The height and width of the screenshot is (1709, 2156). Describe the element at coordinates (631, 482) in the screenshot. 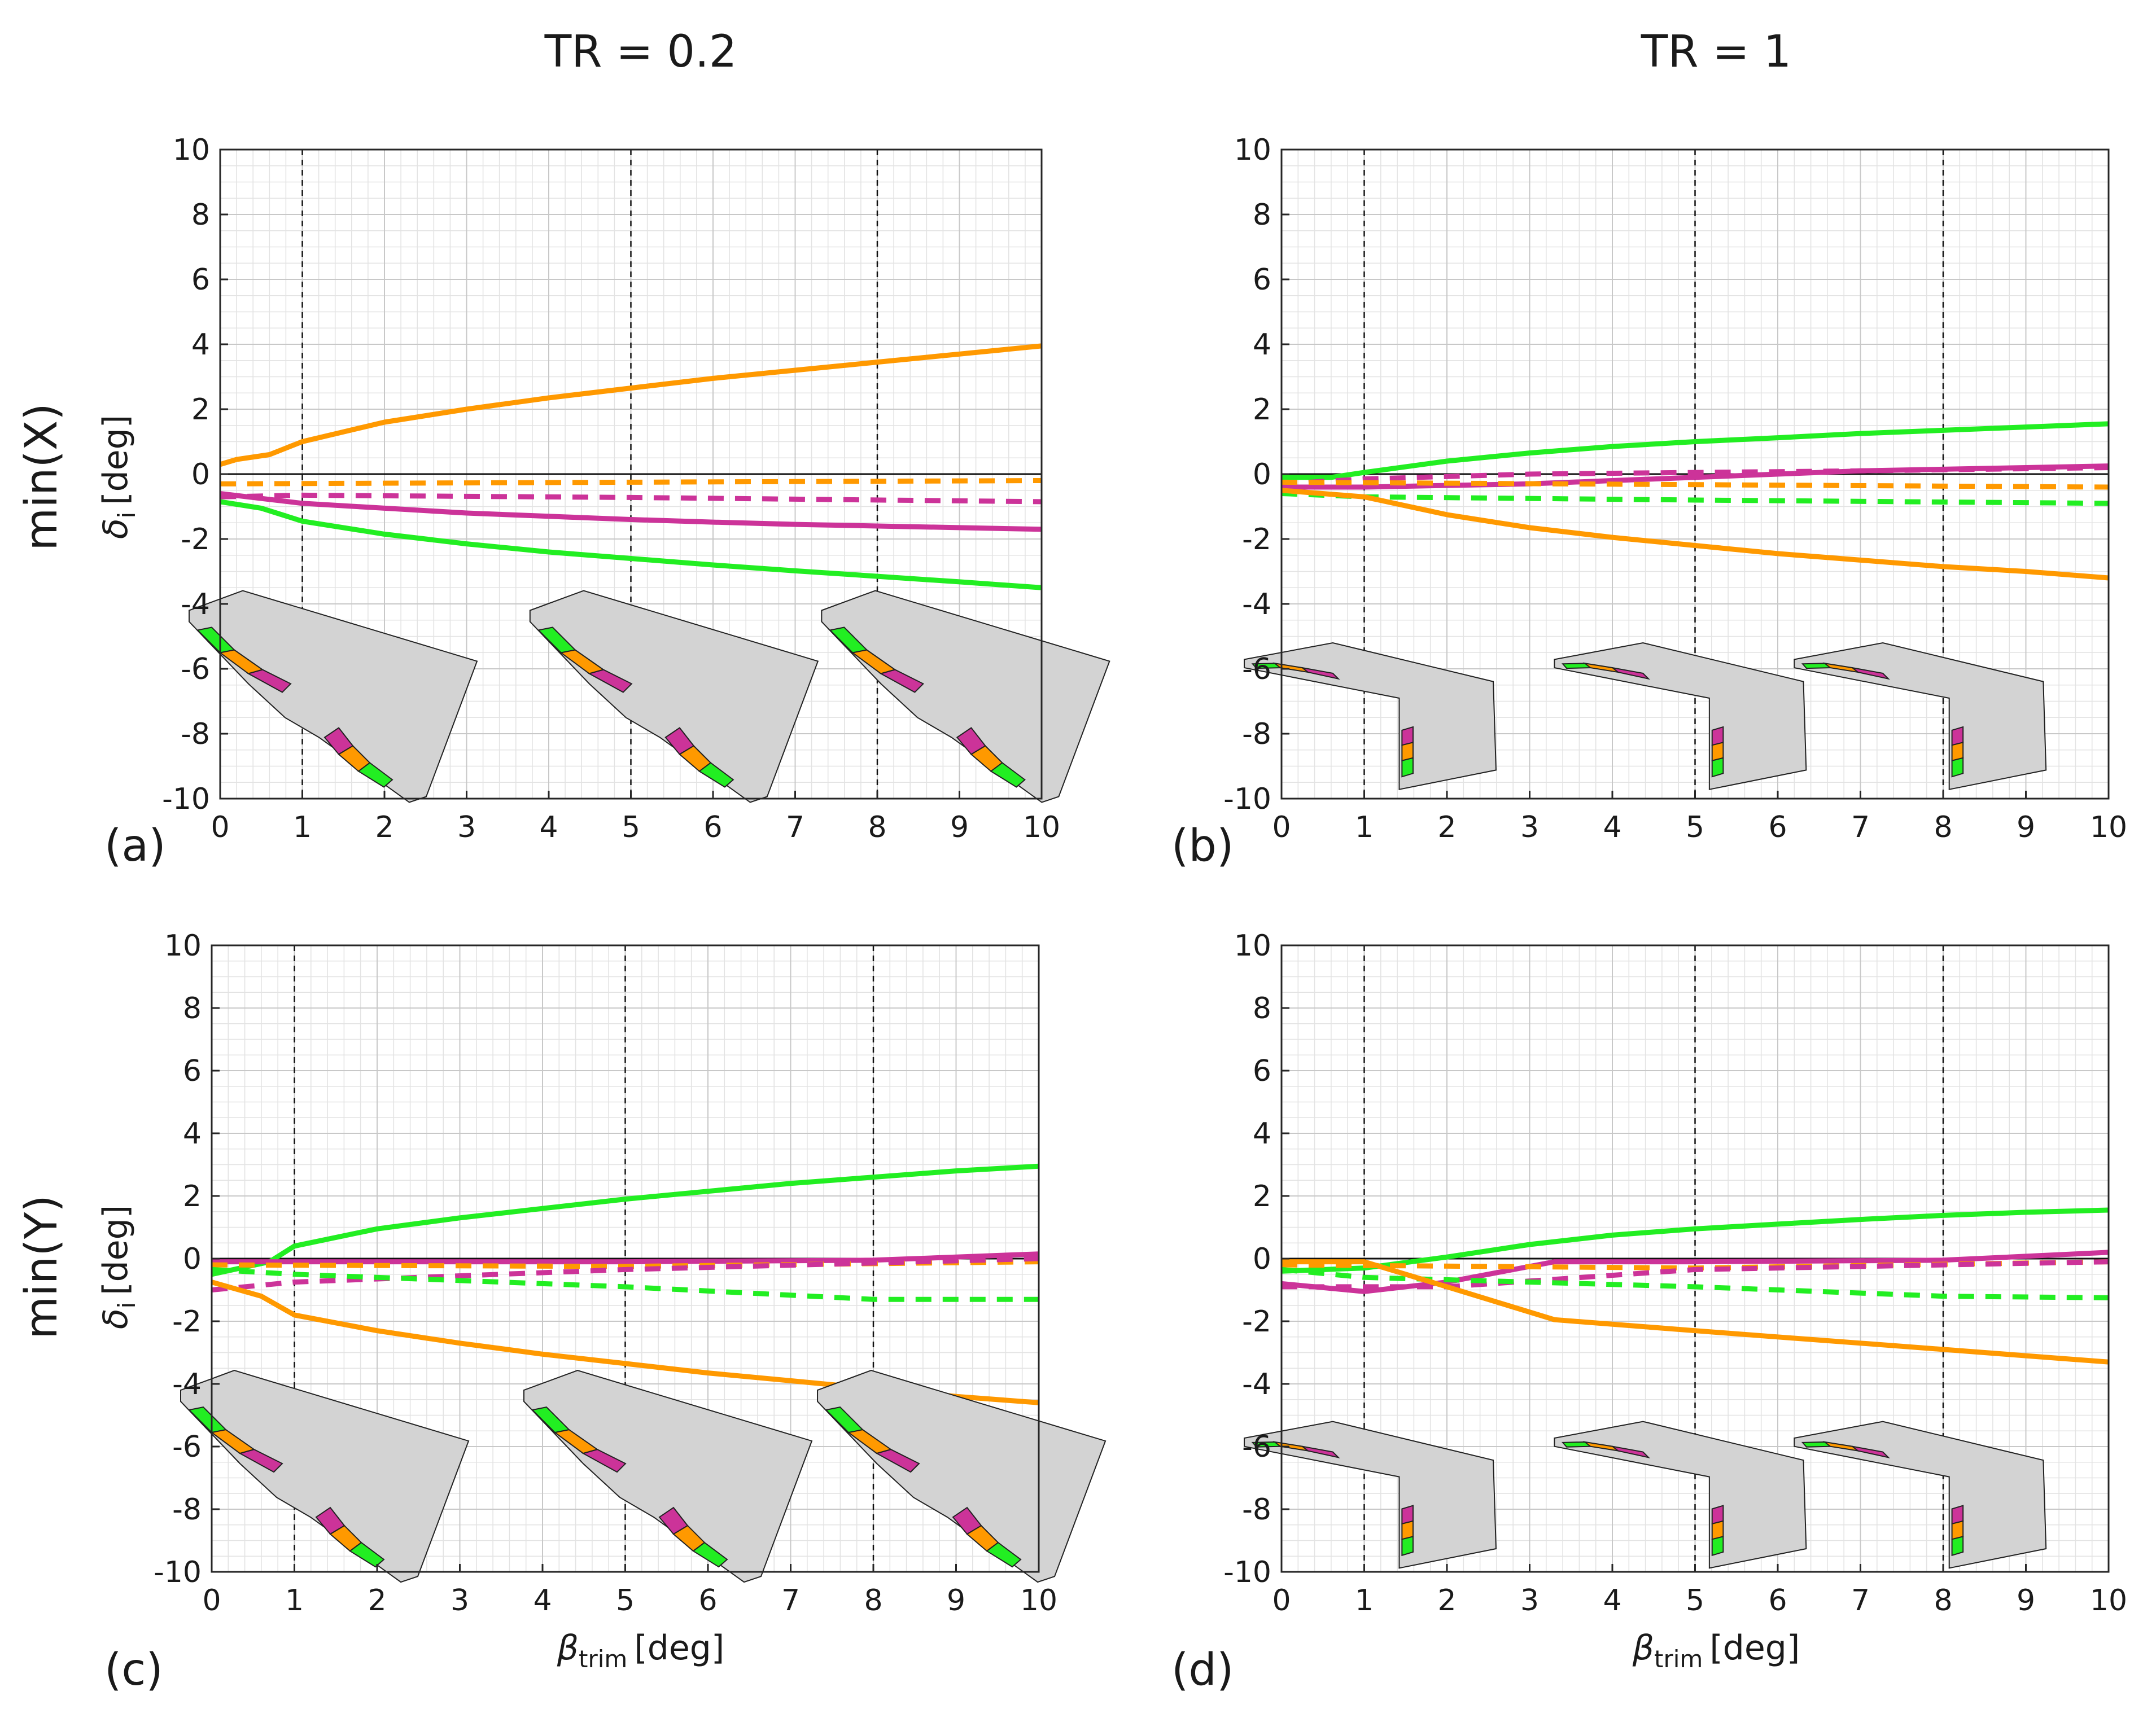

I see `series-orange-dashed` at that location.